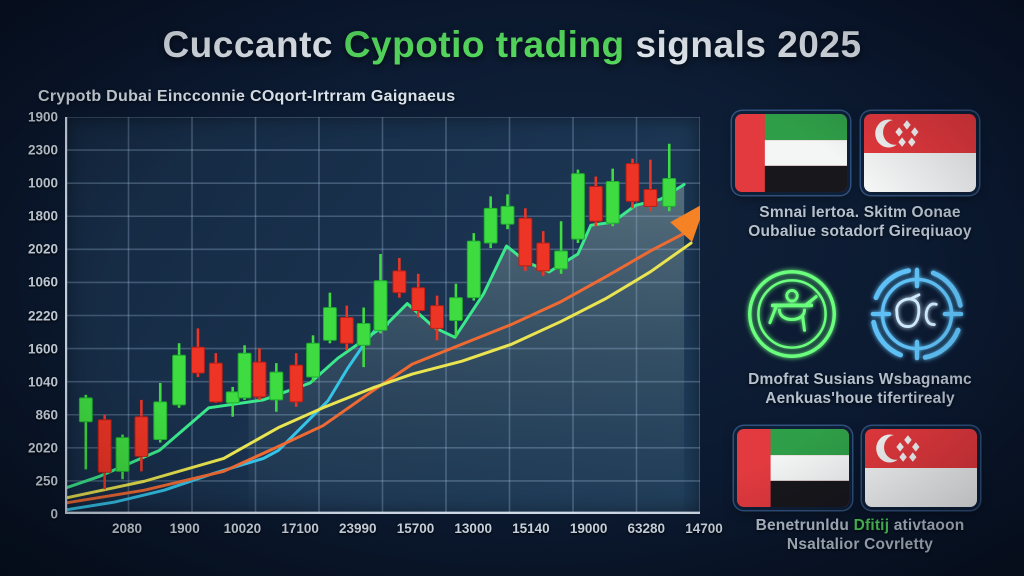 This screenshot has height=576, width=1024. I want to click on bottom-caption-green: Dfitij, so click(871, 525).